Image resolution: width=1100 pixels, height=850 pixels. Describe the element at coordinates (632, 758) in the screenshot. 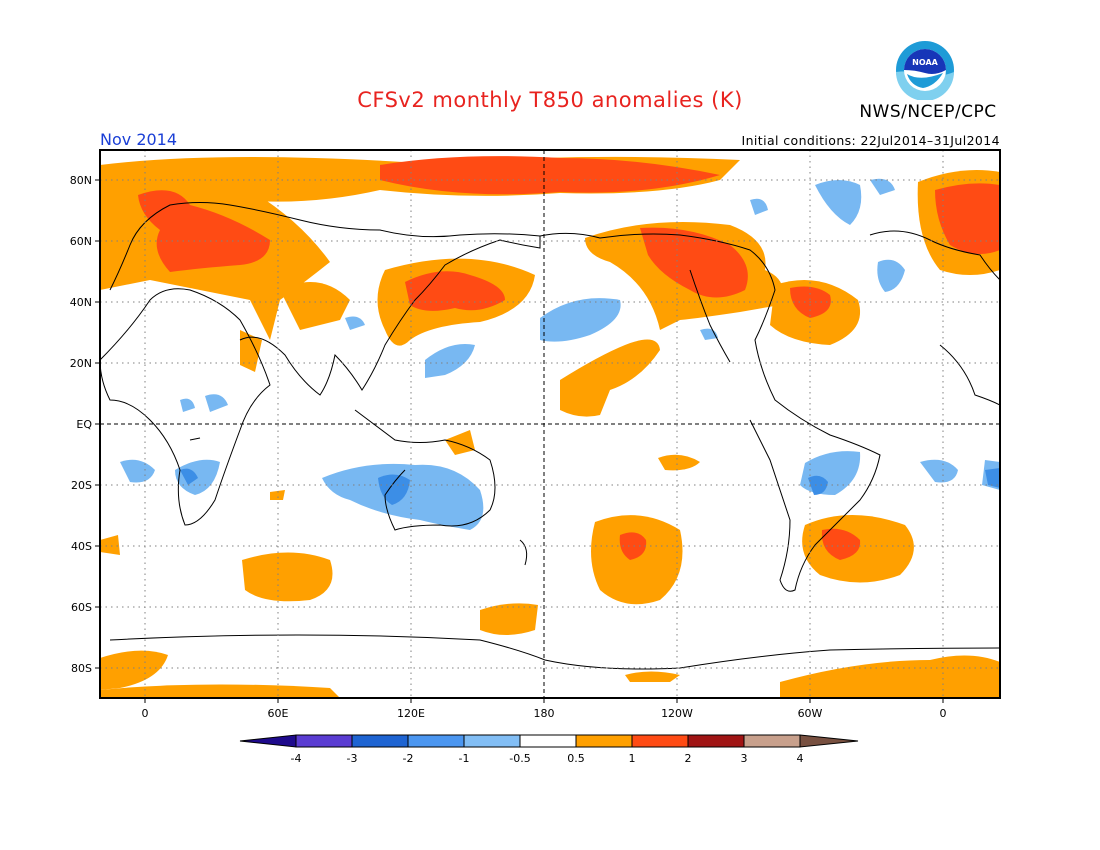

I see `colorbar-label: 1` at that location.